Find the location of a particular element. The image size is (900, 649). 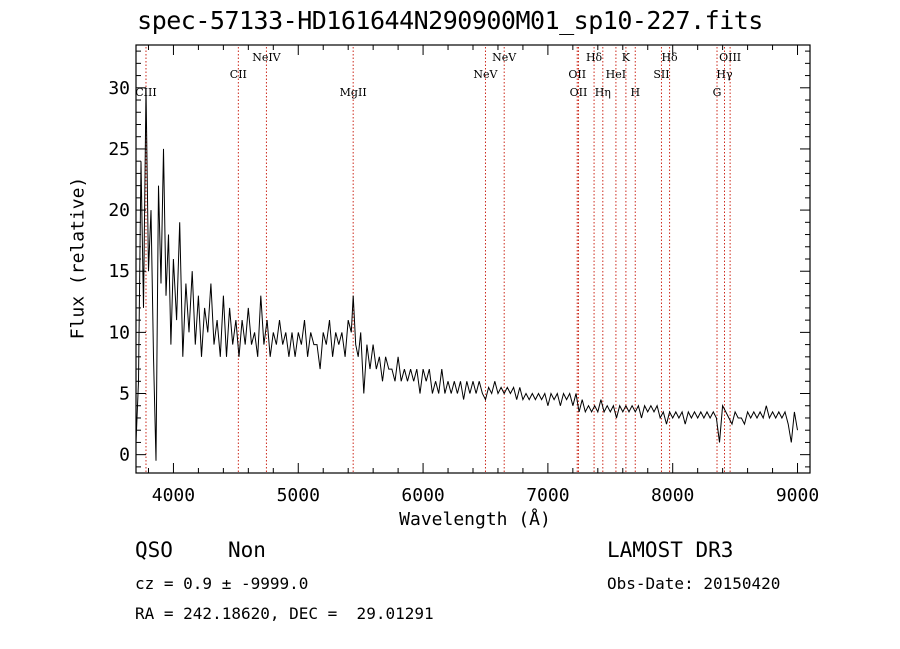

y-tick-label: 25 is located at coordinates (119, 149).